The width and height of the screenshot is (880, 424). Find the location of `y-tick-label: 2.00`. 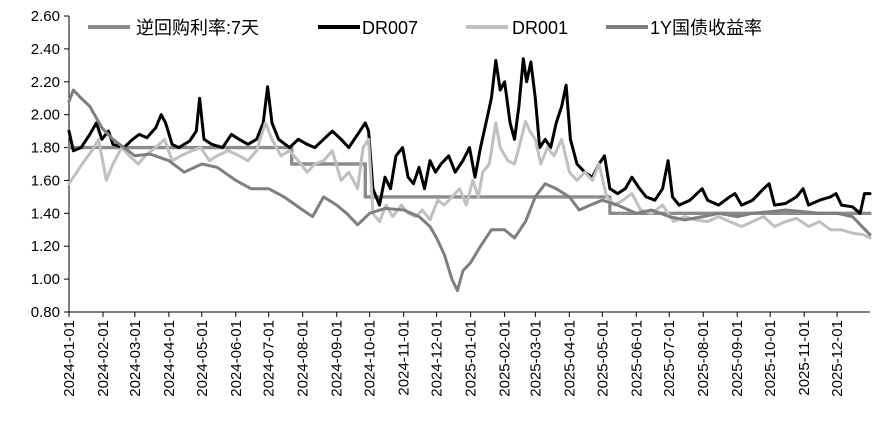

y-tick-label: 2.00 is located at coordinates (45, 115).